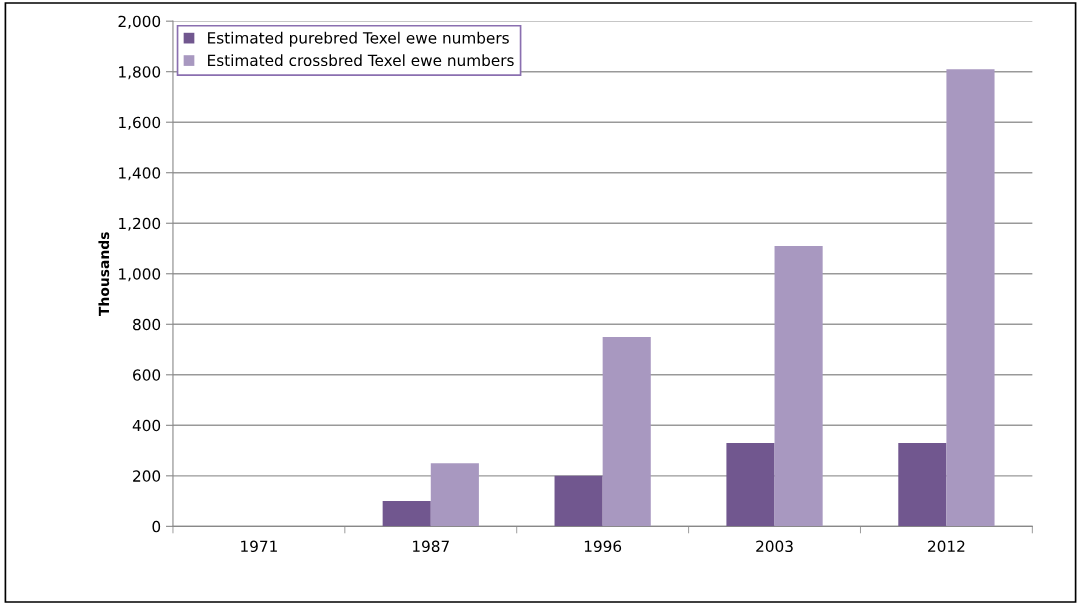 The image size is (1081, 605). Describe the element at coordinates (361, 60) in the screenshot. I see `legend-label: Estimated crossbred Texel ewe numbers` at that location.